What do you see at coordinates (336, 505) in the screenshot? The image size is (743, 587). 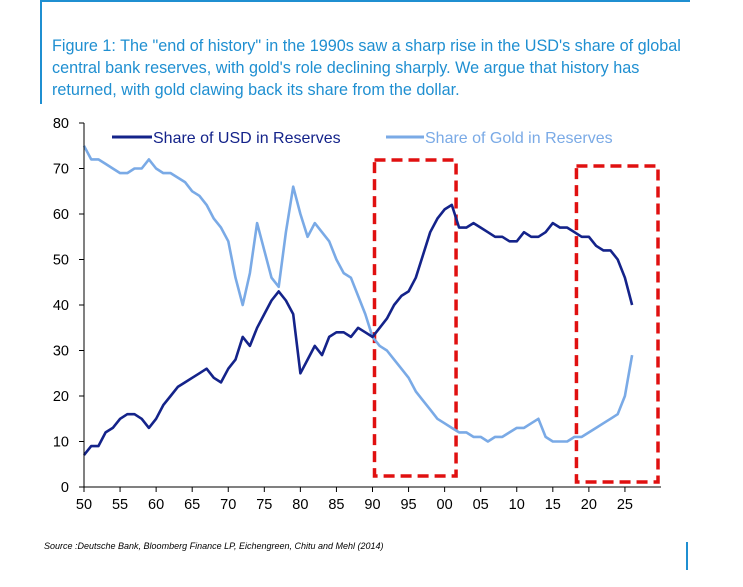 I see `x-tick-label: 85` at bounding box center [336, 505].